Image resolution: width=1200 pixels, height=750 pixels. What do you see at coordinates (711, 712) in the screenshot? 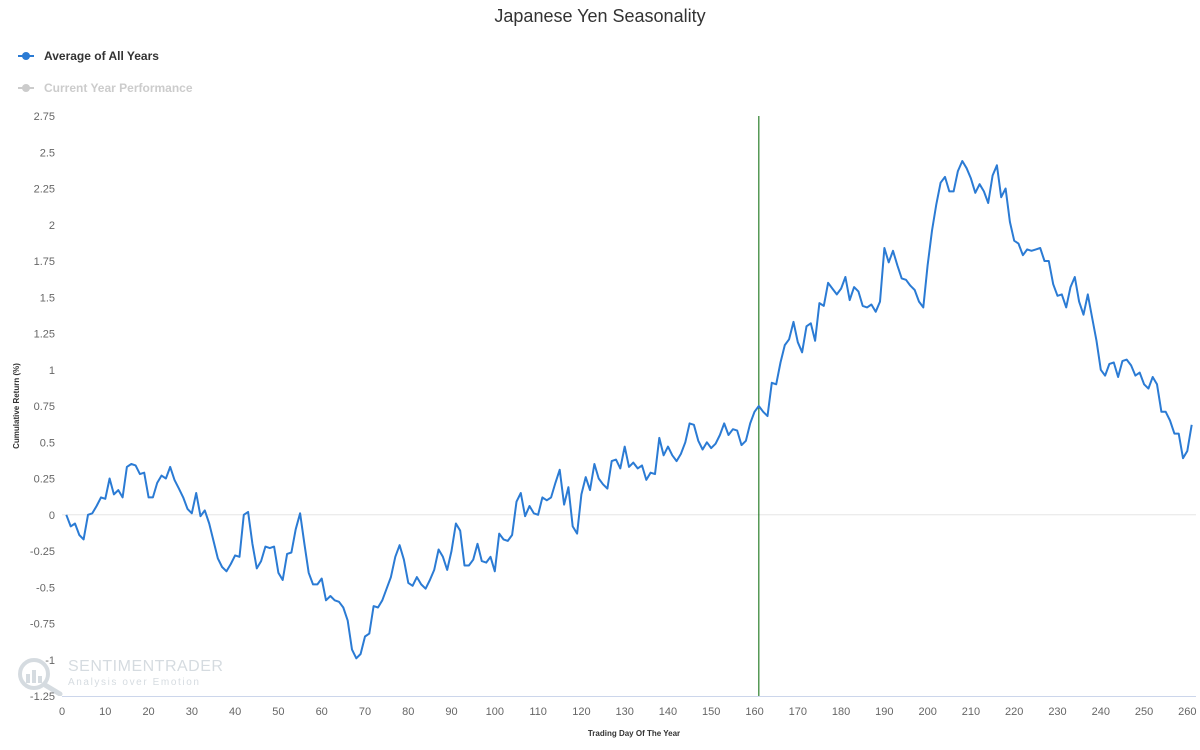
I see `x-tick-label: 150` at bounding box center [711, 712].